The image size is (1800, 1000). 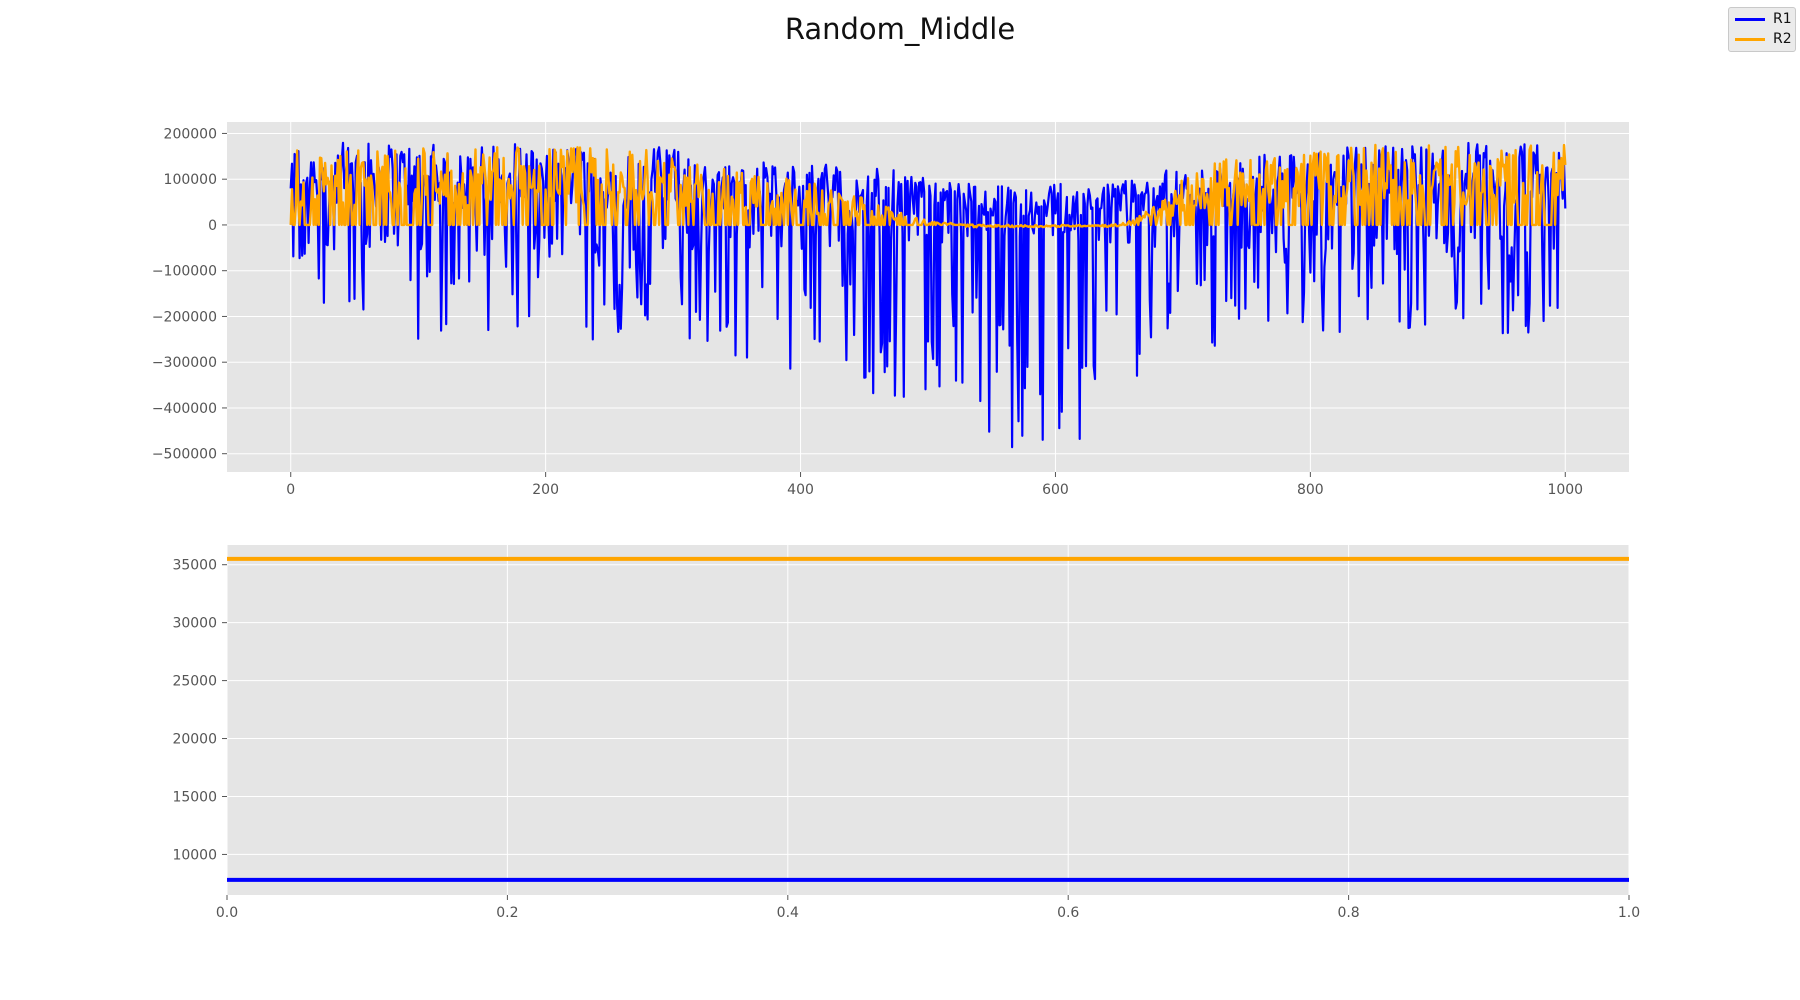 What do you see at coordinates (184, 409) in the screenshot?
I see `top-ytick-label: −400000` at bounding box center [184, 409].